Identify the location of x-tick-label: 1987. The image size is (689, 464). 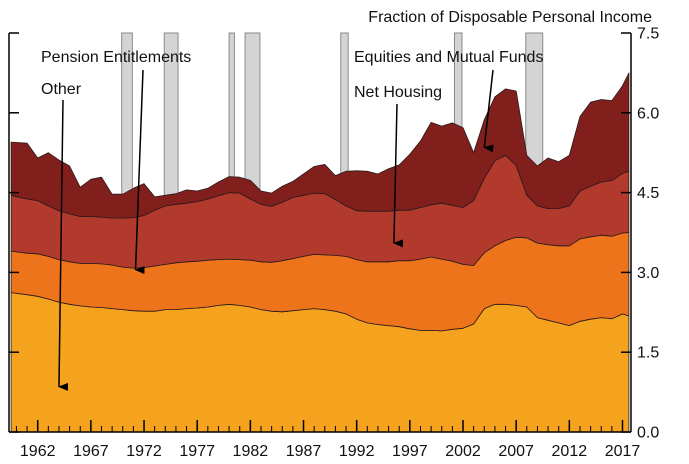
(304, 451).